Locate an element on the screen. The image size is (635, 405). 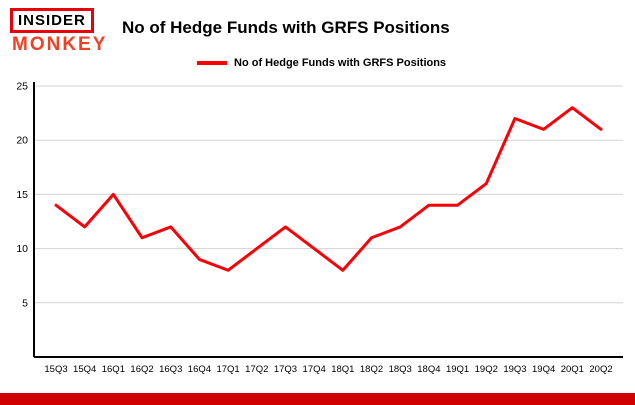
svg-text: 20Q1 is located at coordinates (572, 369).